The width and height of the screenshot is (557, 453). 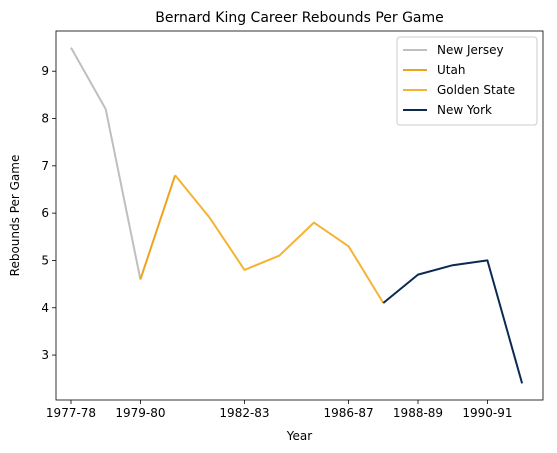 What do you see at coordinates (71, 413) in the screenshot?
I see `x-tick-label-0: 1977-78` at bounding box center [71, 413].